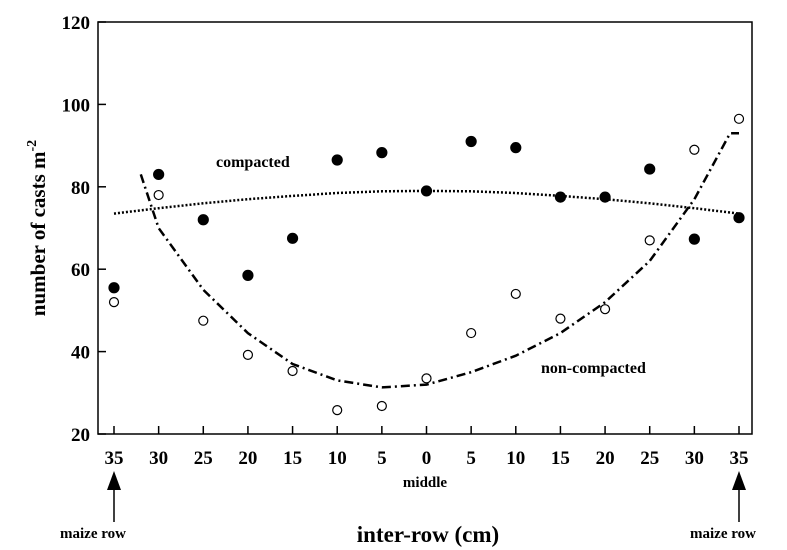 The height and width of the screenshot is (550, 787). What do you see at coordinates (93, 534) in the screenshot?
I see `maize-row-left-label: maize row` at bounding box center [93, 534].